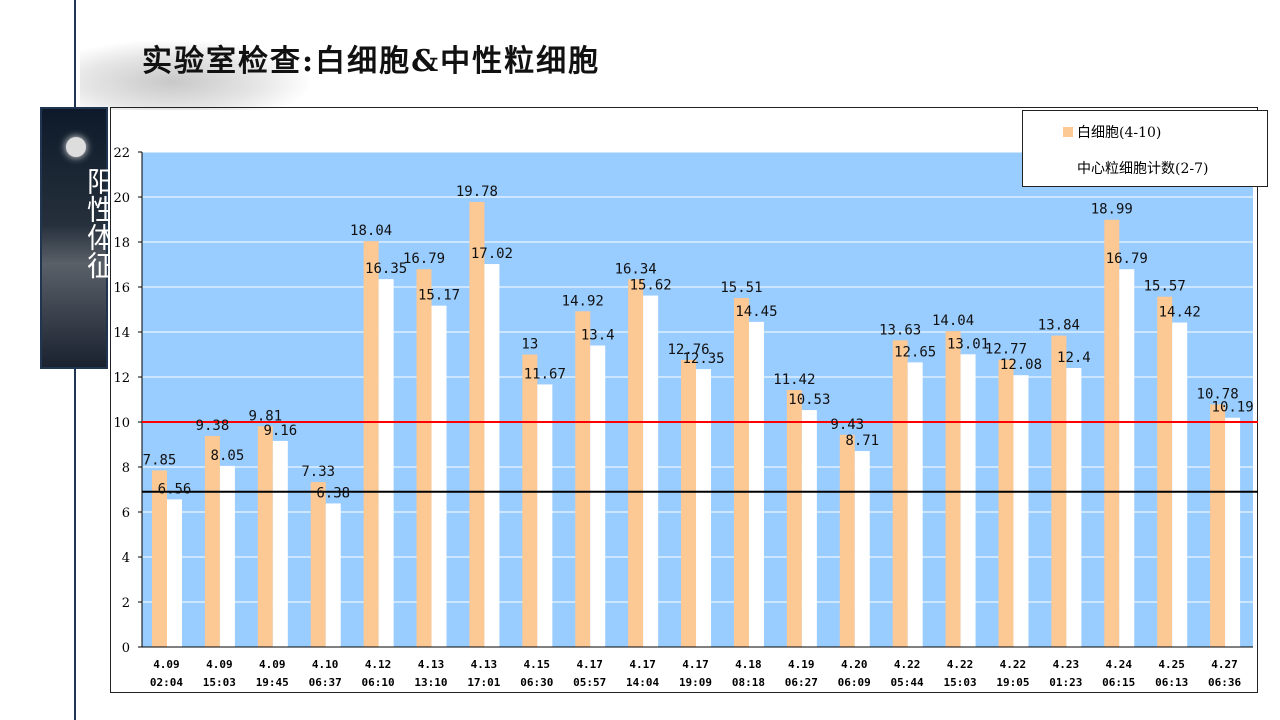  What do you see at coordinates (915, 352) in the screenshot?
I see `data-label: 12.65` at bounding box center [915, 352].